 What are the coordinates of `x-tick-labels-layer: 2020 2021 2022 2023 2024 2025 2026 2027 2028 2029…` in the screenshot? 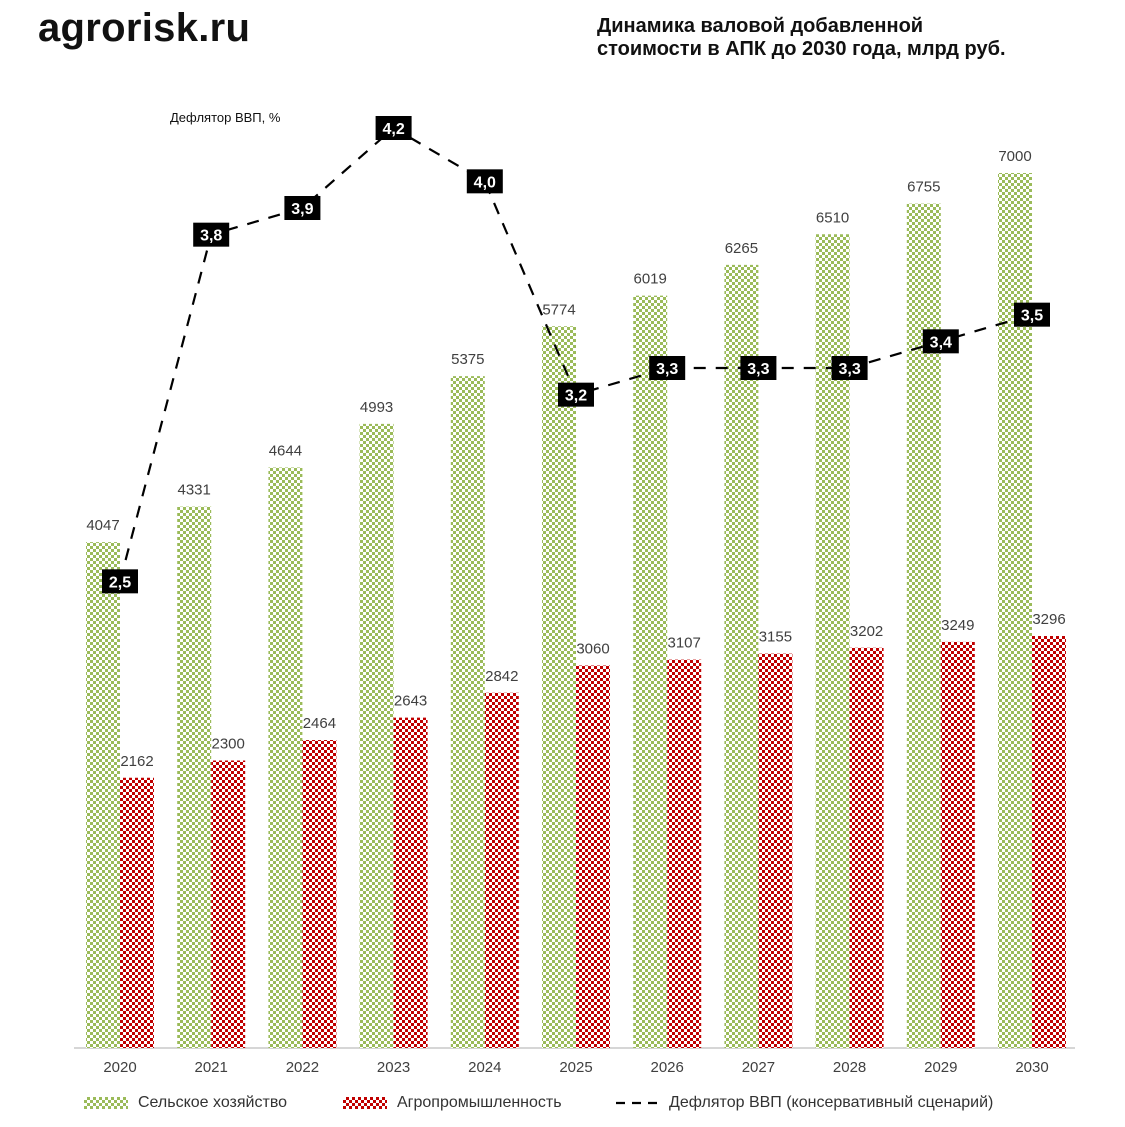 It's located at (575, 1067).